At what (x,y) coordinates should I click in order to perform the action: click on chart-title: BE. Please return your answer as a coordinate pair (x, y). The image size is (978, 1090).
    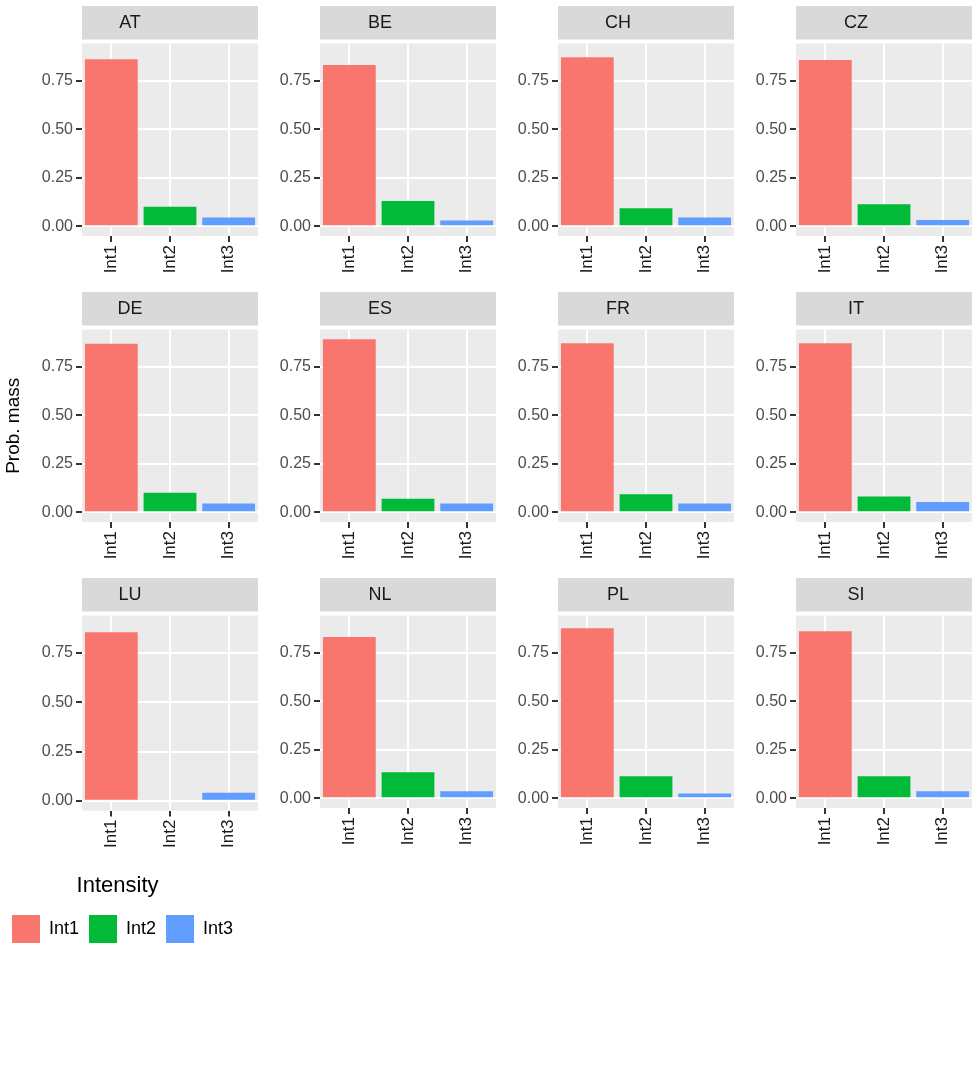
    Looking at the image, I should click on (380, 21).